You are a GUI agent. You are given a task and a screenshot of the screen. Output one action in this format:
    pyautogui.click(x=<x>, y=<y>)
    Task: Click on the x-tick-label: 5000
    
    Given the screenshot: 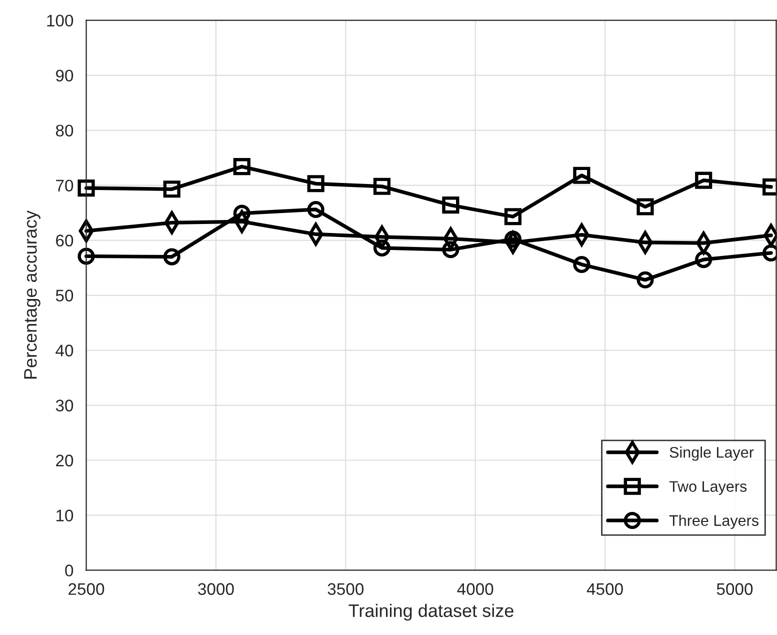 What is the action you would take?
    pyautogui.click(x=734, y=589)
    